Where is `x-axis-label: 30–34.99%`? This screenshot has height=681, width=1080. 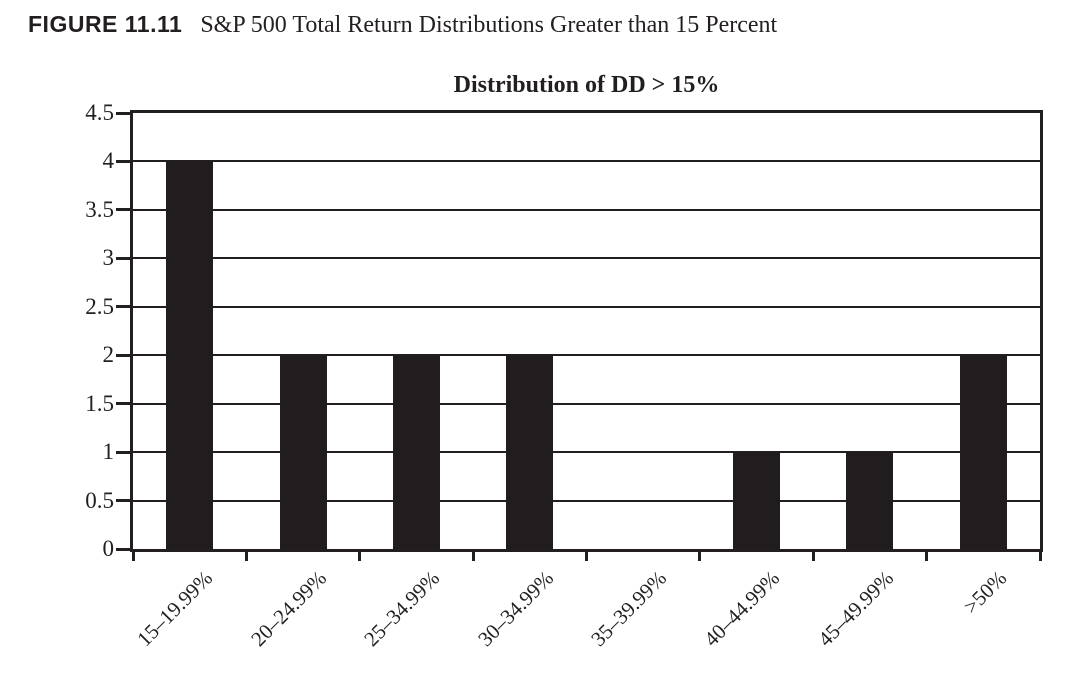 x-axis-label: 30–34.99% is located at coordinates (515, 609).